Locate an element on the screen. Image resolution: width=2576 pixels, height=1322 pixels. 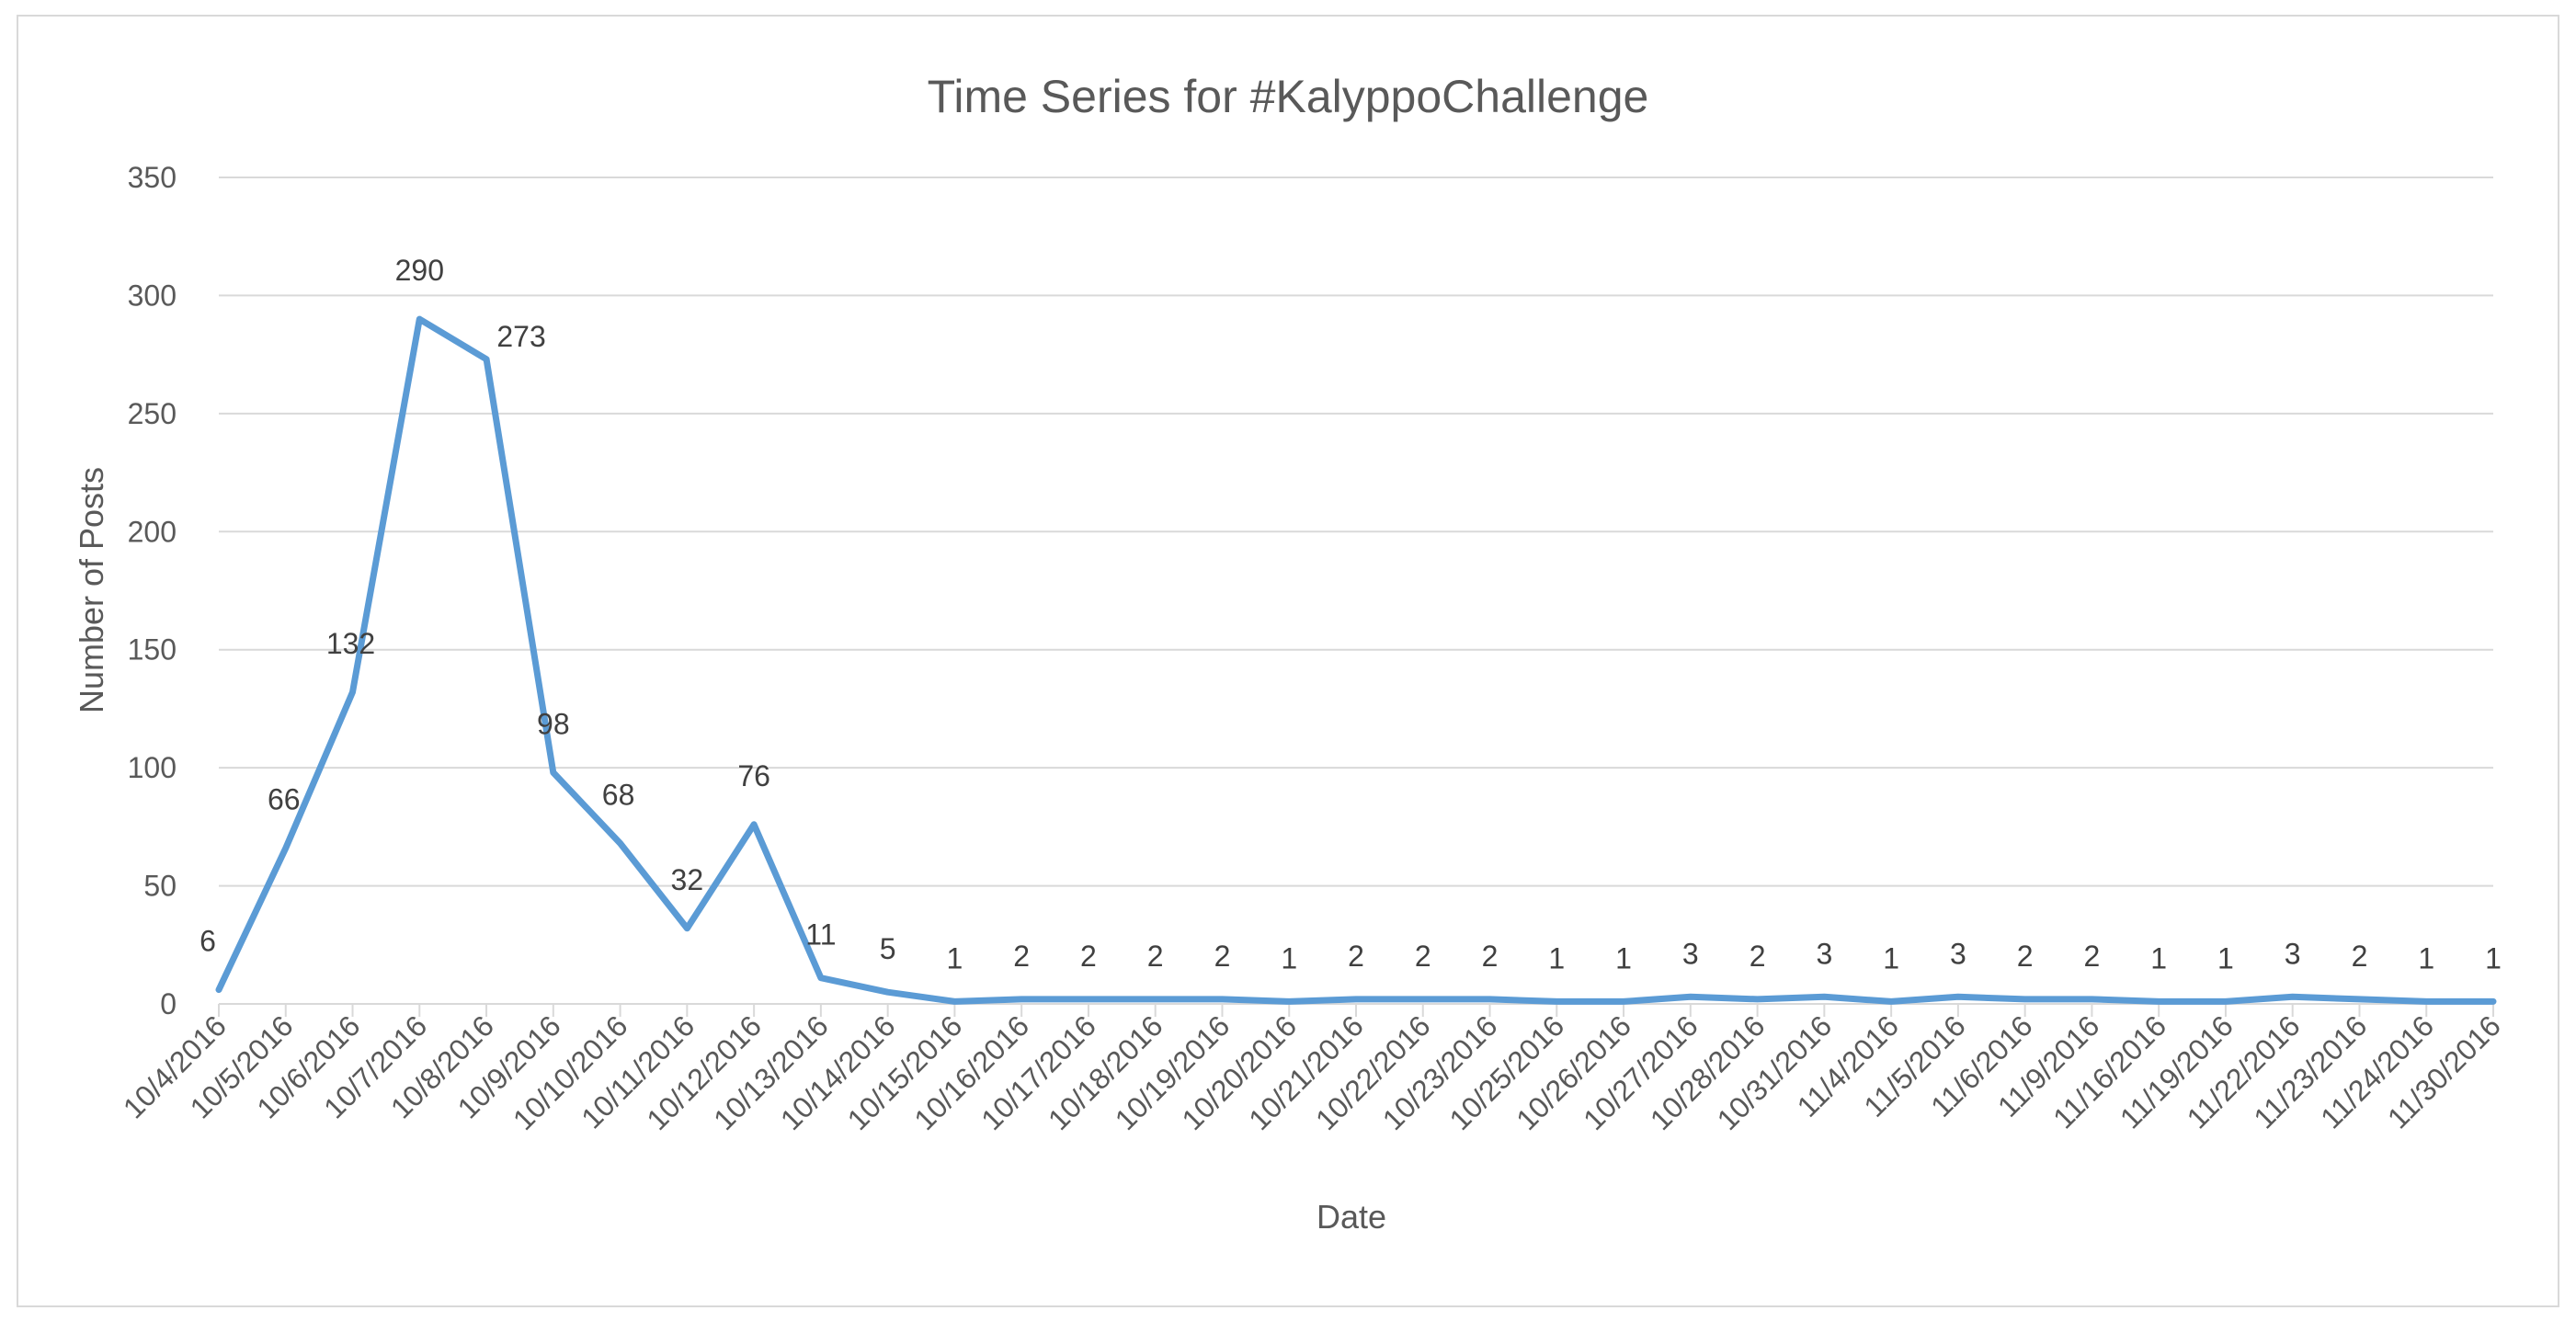
data-label: 6 is located at coordinates (207, 941).